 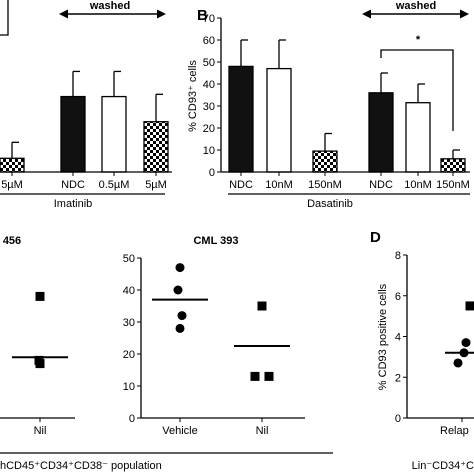 What do you see at coordinates (209, 85) in the screenshot?
I see `b-ytick-label-4: 40` at bounding box center [209, 85].